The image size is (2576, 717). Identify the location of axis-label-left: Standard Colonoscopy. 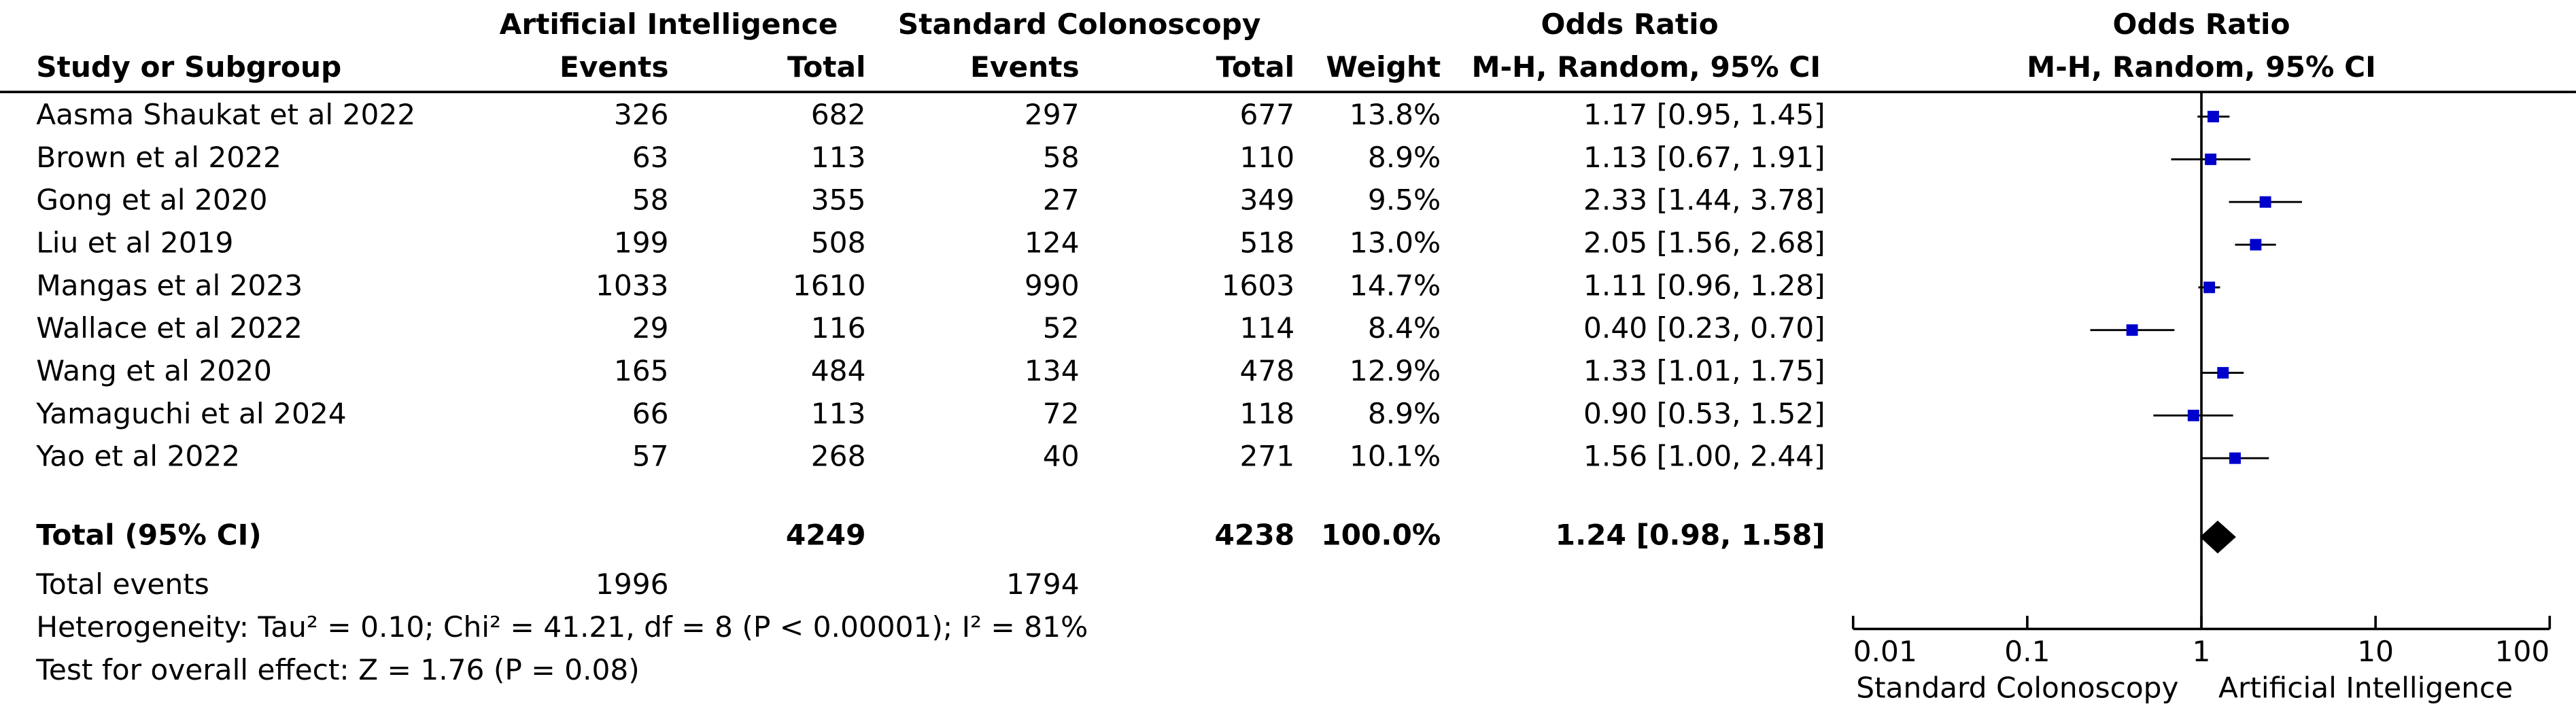
(2017, 687).